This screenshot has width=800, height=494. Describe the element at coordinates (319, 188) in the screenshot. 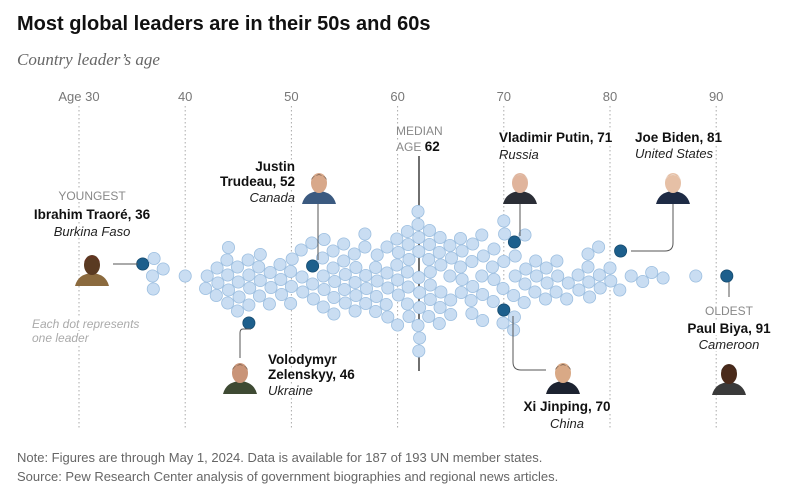

I see `photo-trudeau` at that location.